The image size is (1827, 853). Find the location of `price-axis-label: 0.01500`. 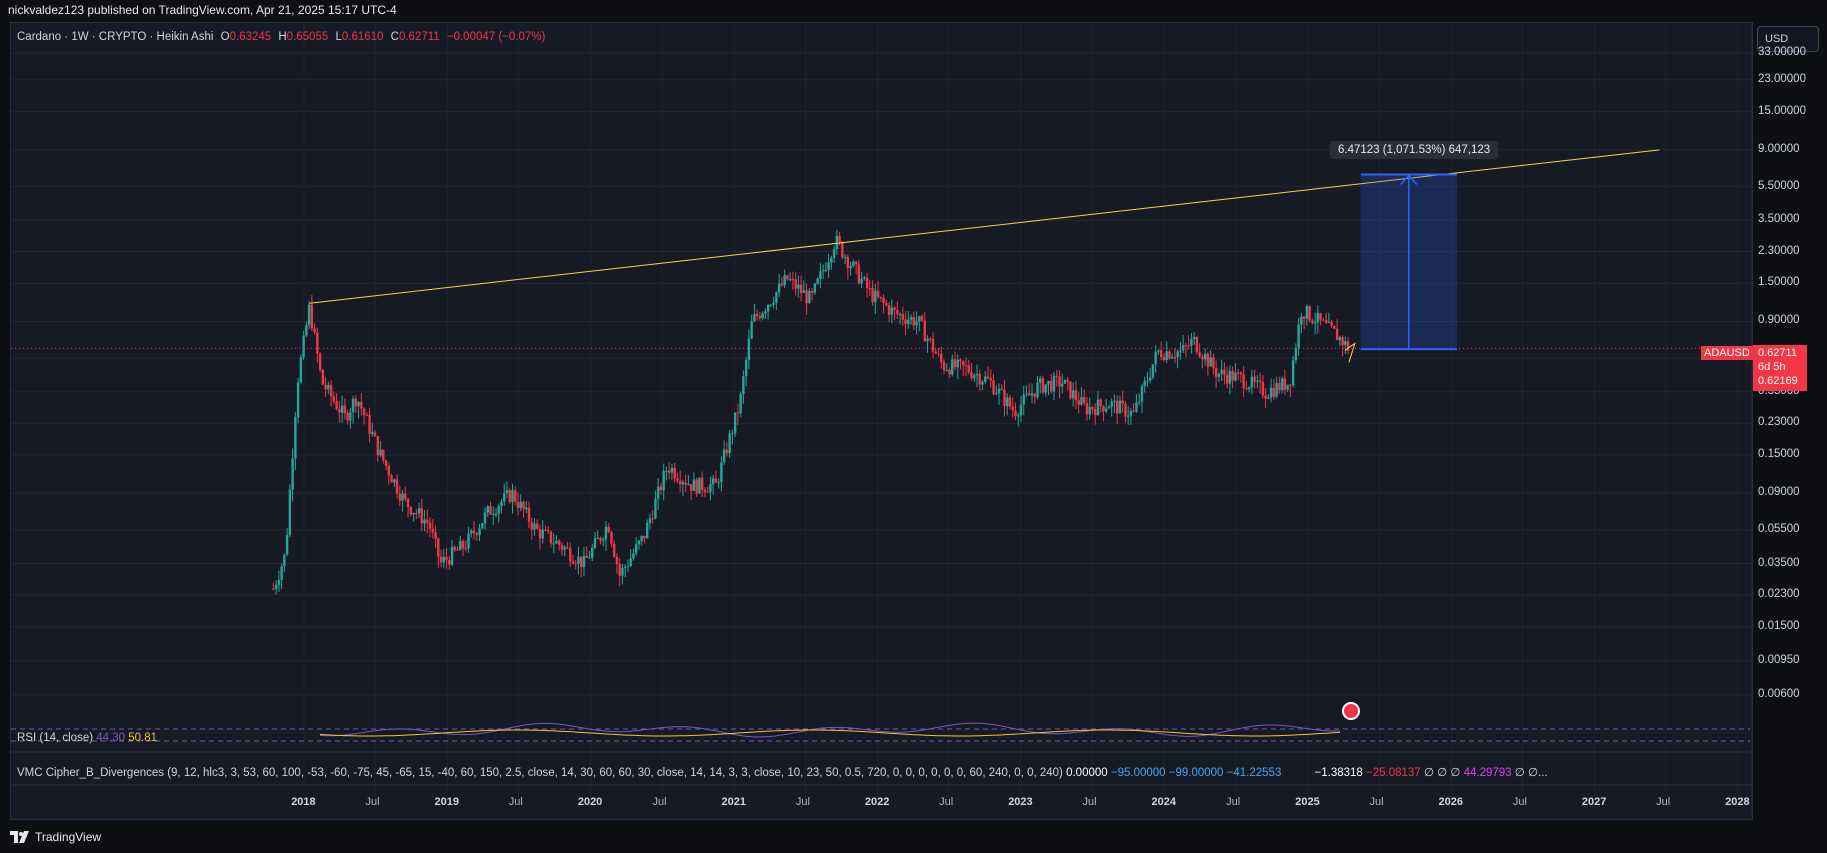

price-axis-label: 0.01500 is located at coordinates (1779, 625).